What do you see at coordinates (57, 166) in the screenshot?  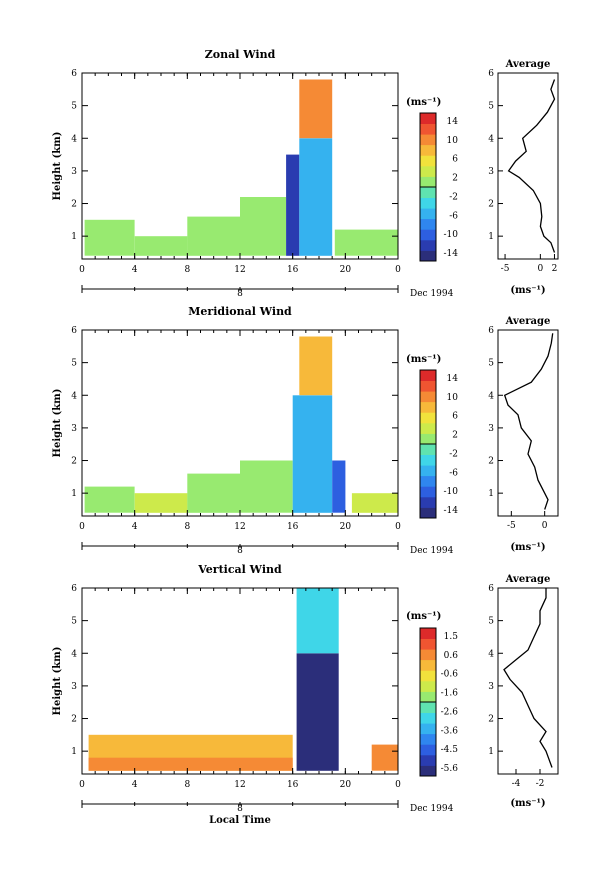 I see `y-axis-label: Height (km)` at bounding box center [57, 166].